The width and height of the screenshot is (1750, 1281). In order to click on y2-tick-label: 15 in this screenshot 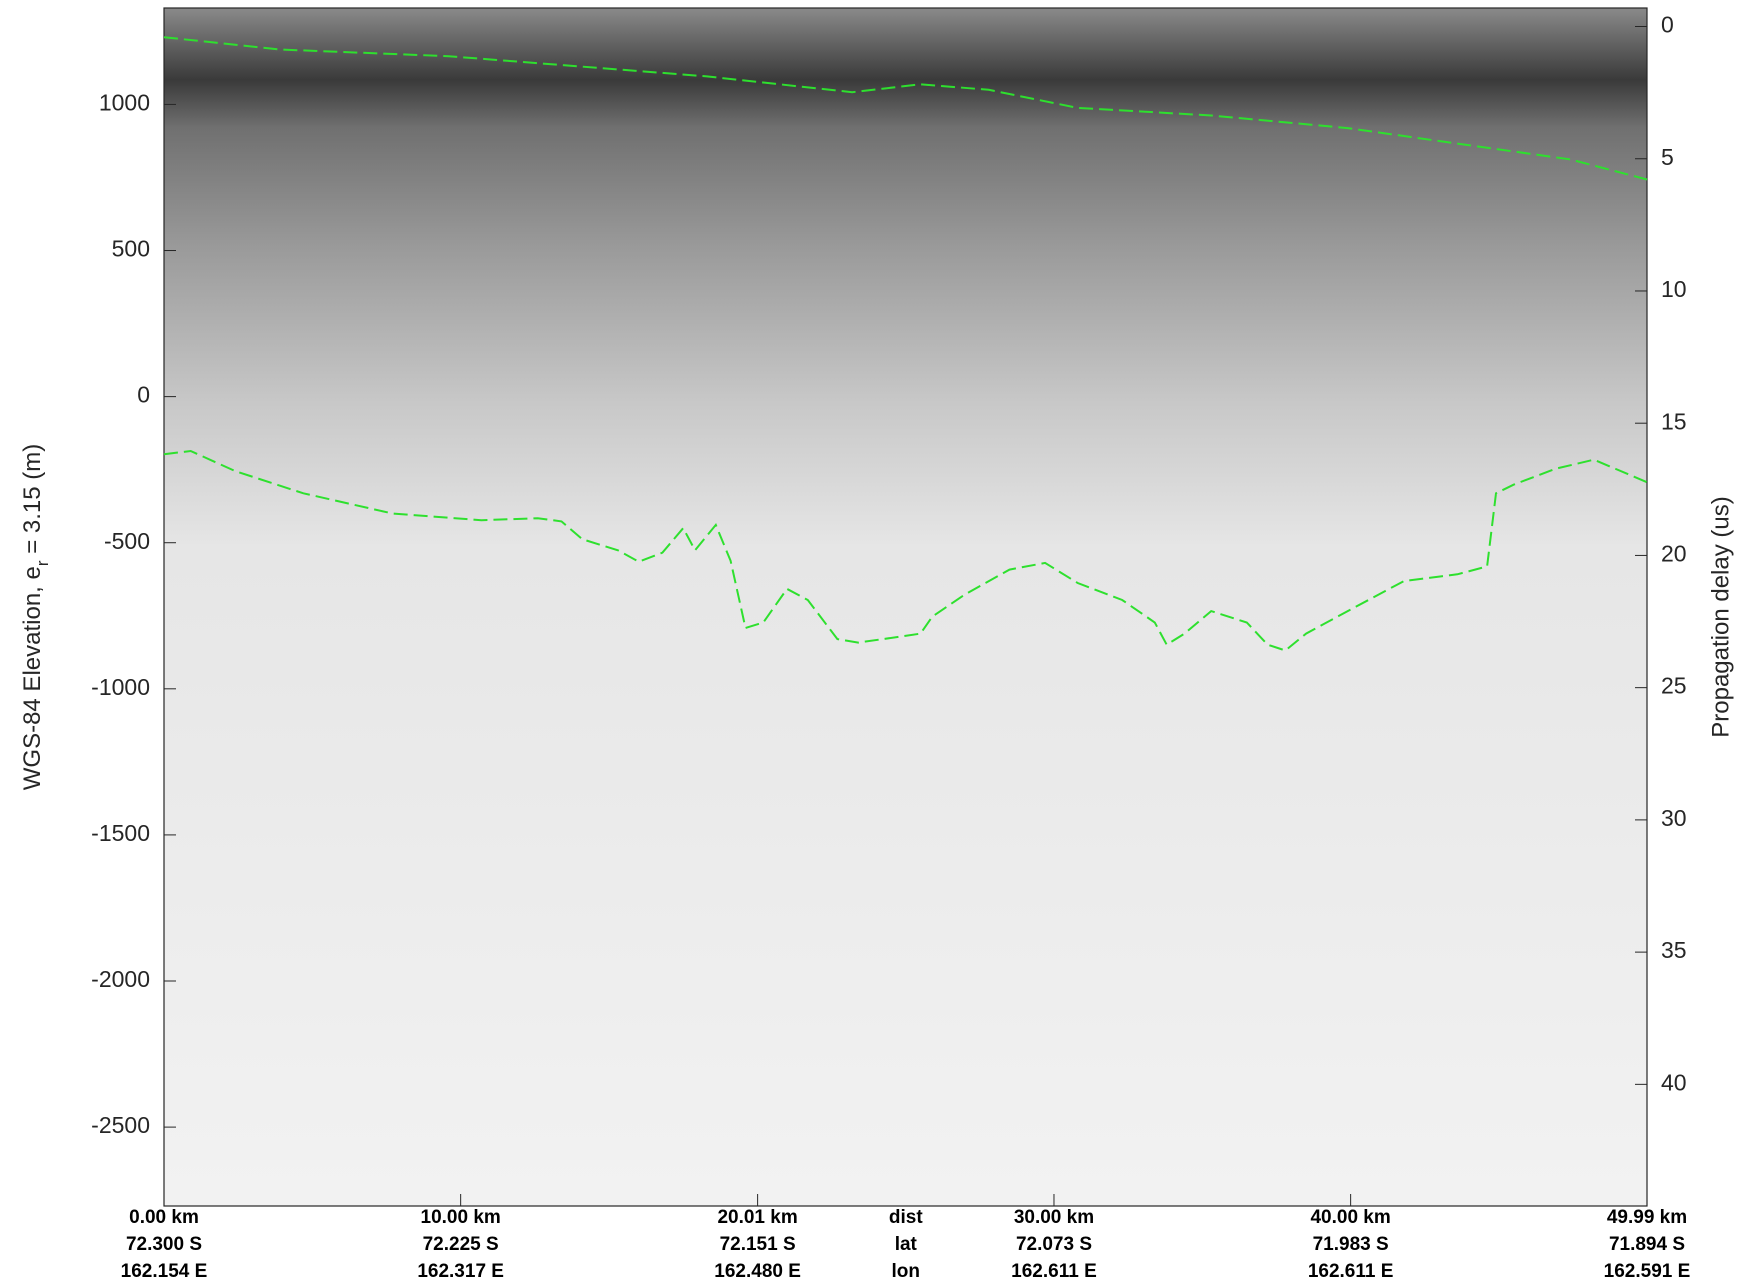, I will do `click(1674, 421)`.